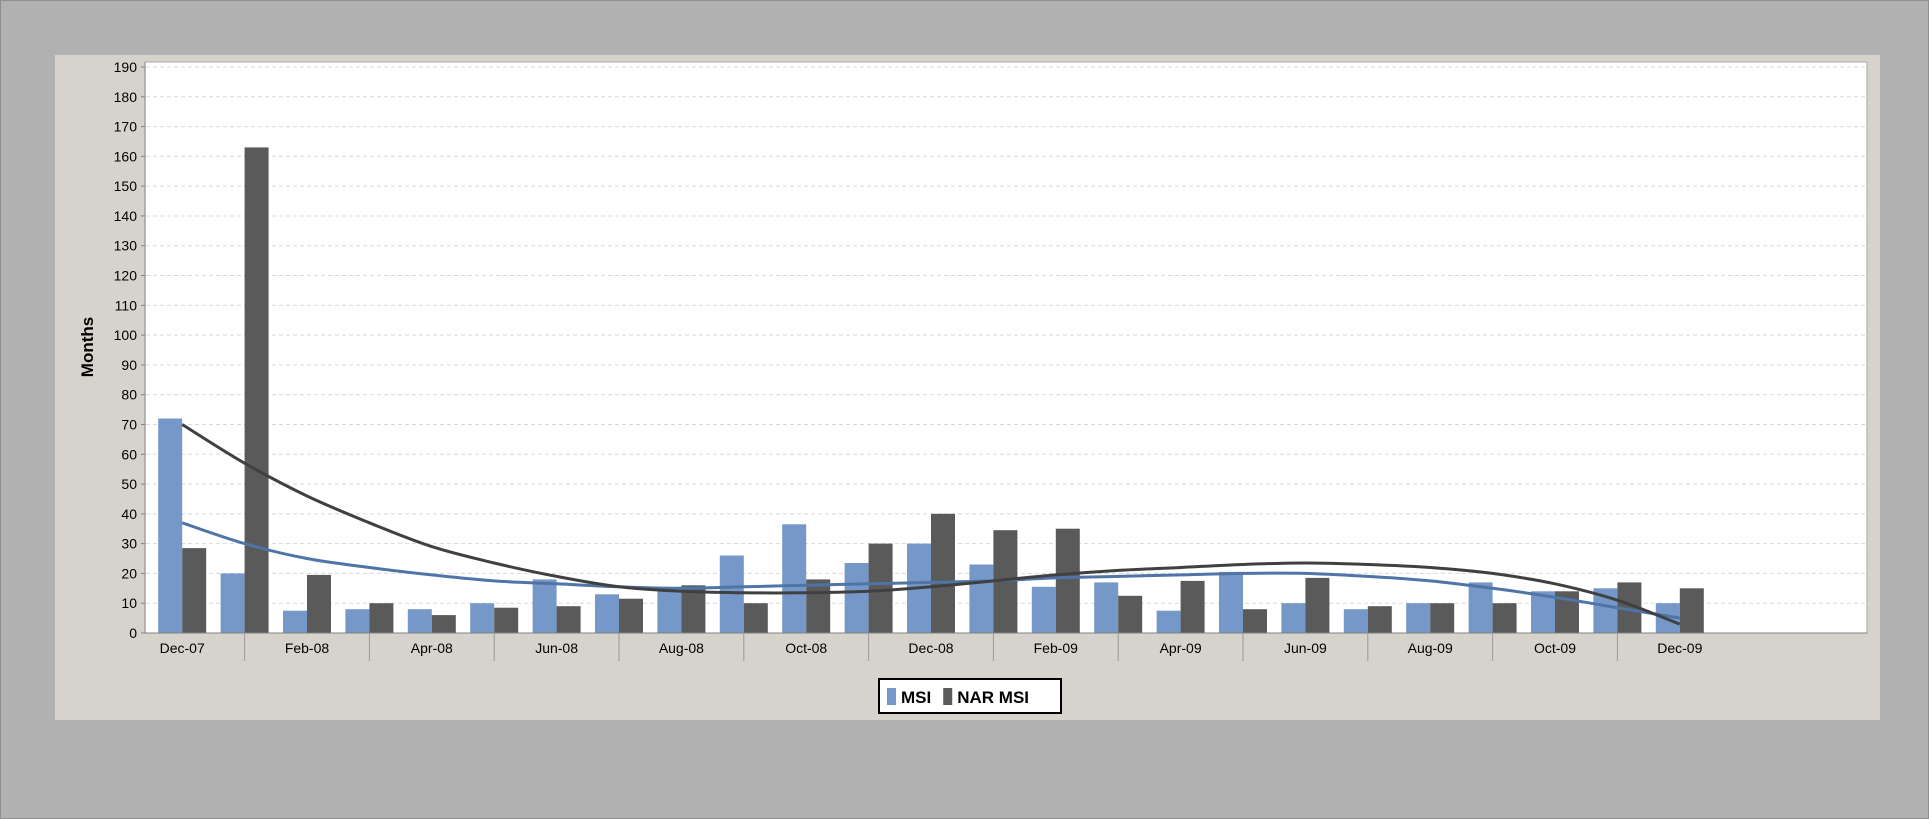  Describe the element at coordinates (806, 648) in the screenshot. I see `x-tick-label: Oct-08` at that location.